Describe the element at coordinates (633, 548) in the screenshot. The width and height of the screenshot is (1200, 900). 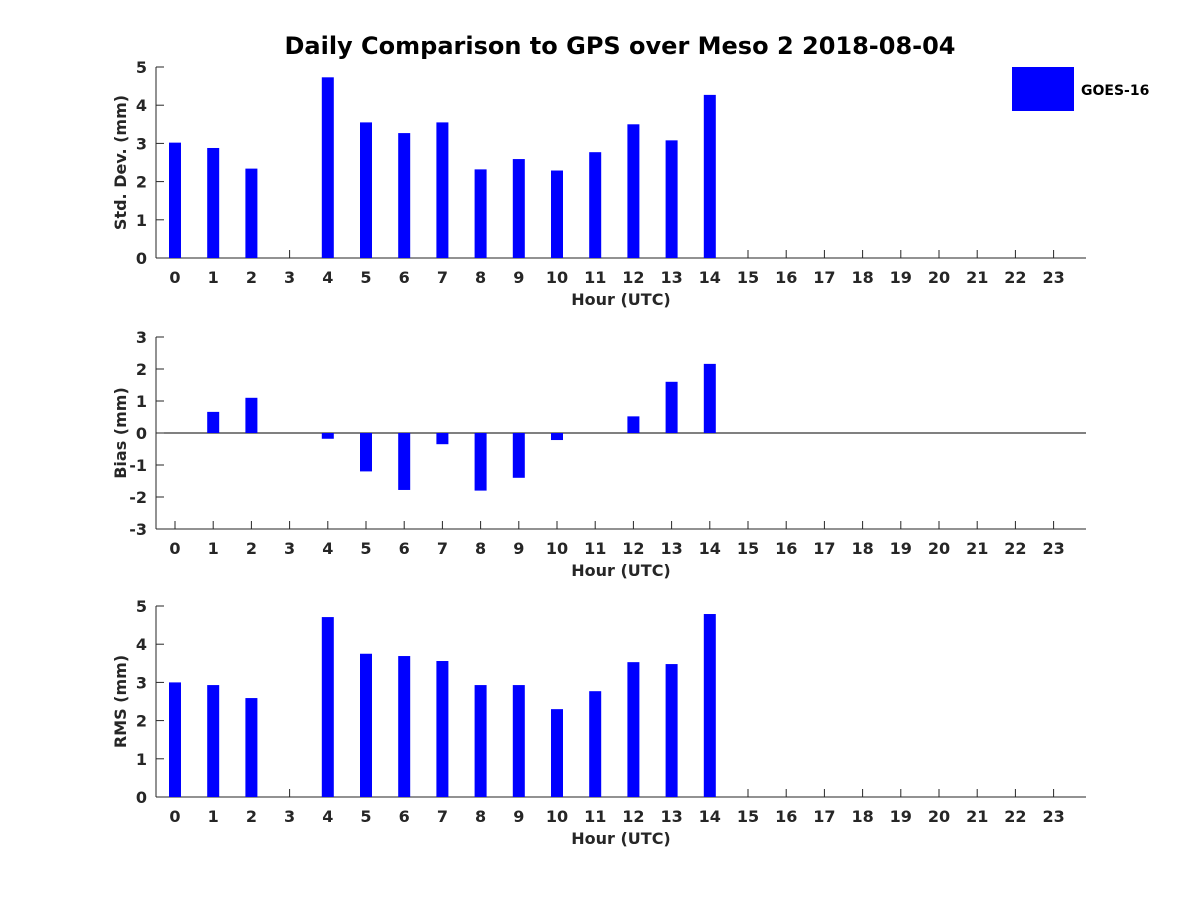
I see `x-tick-label: 12` at that location.